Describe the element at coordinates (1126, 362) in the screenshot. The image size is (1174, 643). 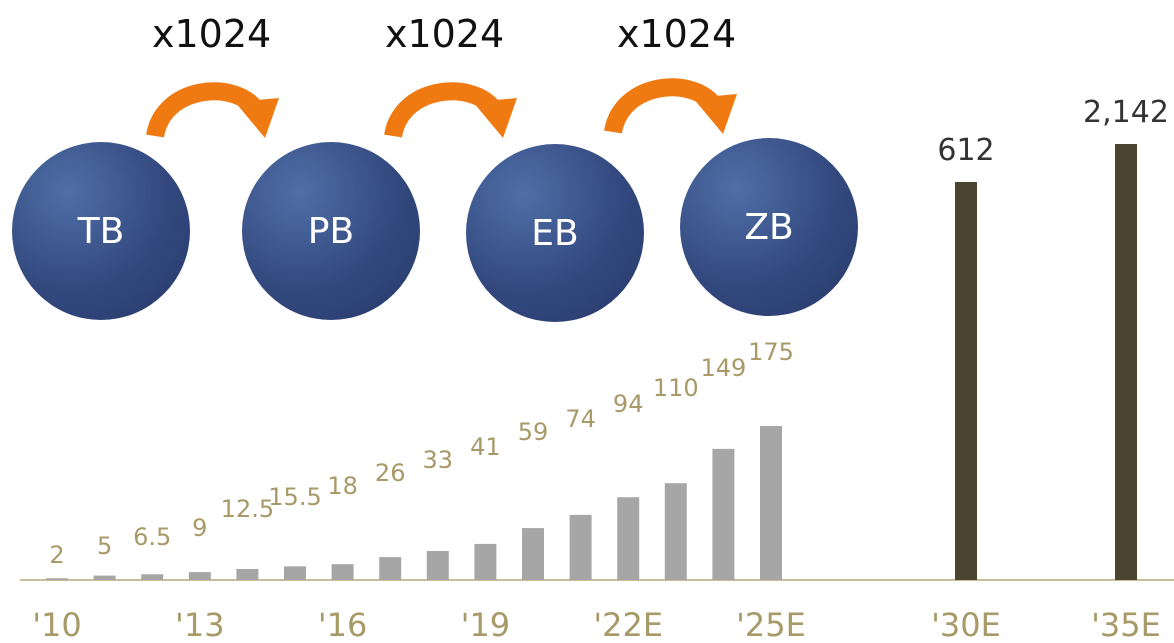
I see `bar-35E` at that location.